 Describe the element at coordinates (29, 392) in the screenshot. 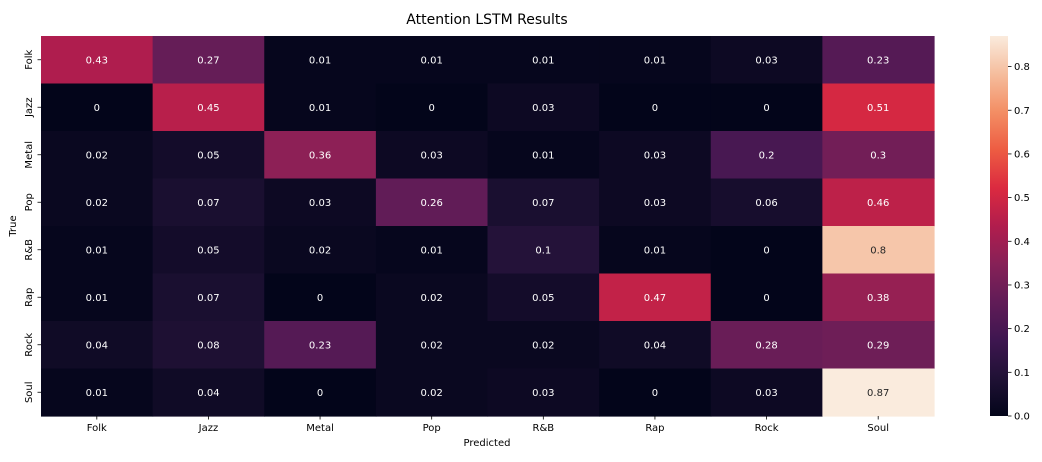

I see `y-tick-label: Soul` at that location.